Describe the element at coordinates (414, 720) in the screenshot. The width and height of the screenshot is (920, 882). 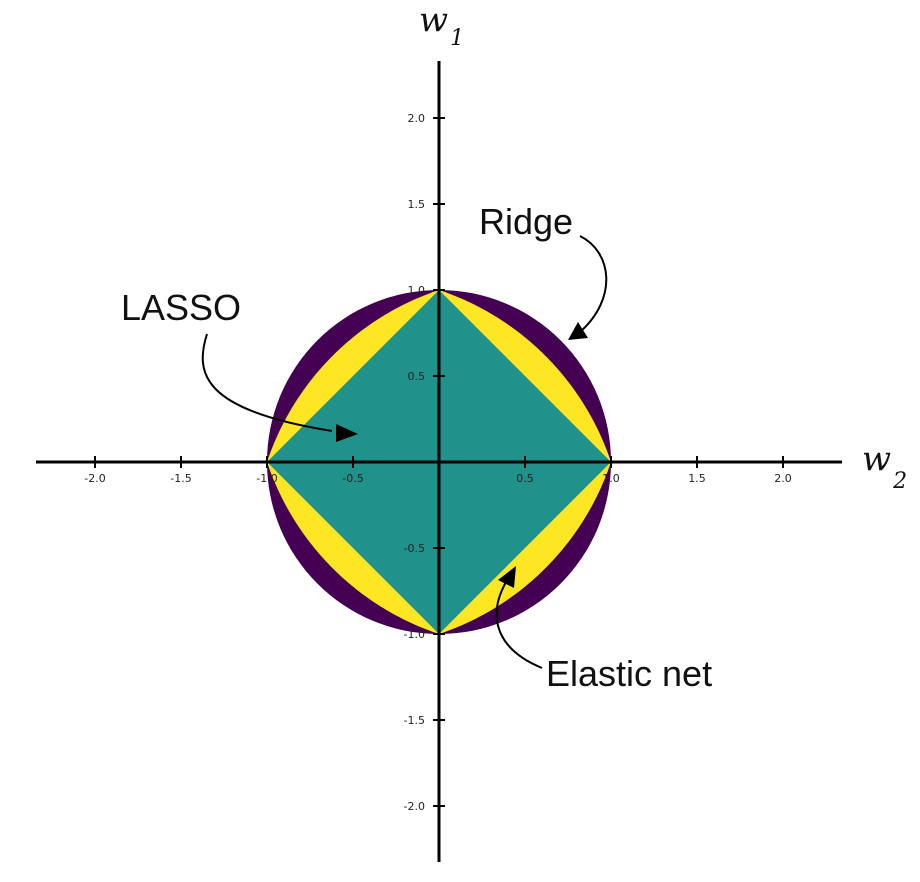
I see `y-tick-label: -1.5` at that location.